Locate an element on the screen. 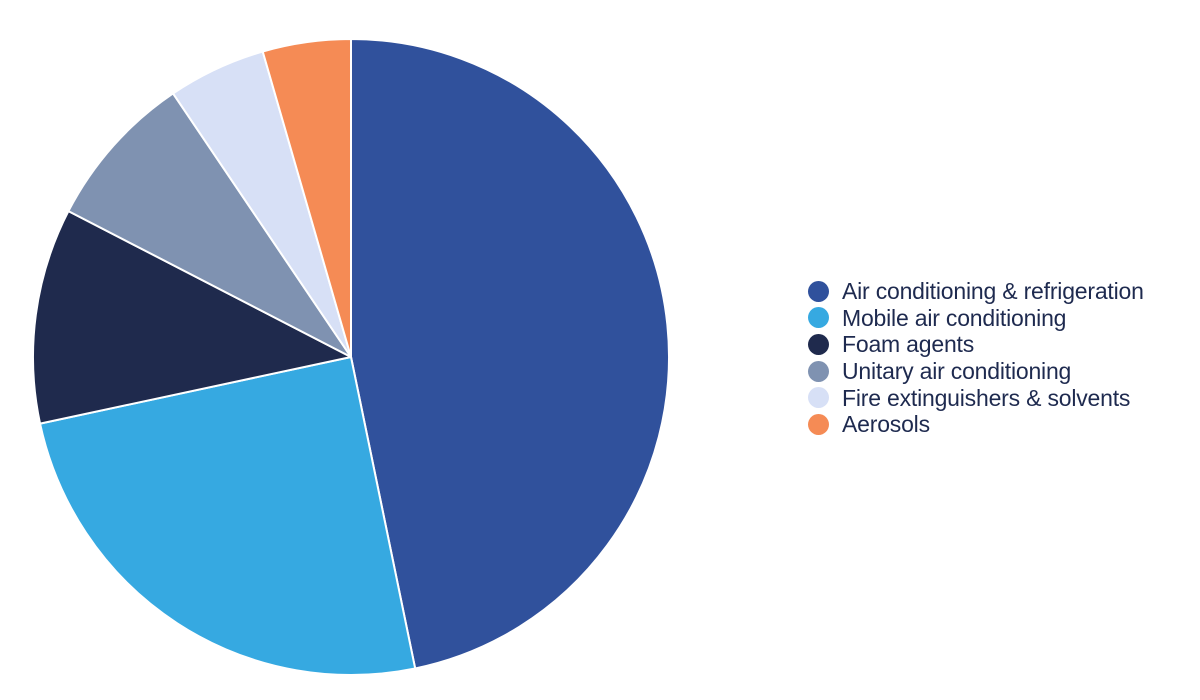 This screenshot has height=700, width=1200. pie-slice-foam-agents is located at coordinates (192, 317).